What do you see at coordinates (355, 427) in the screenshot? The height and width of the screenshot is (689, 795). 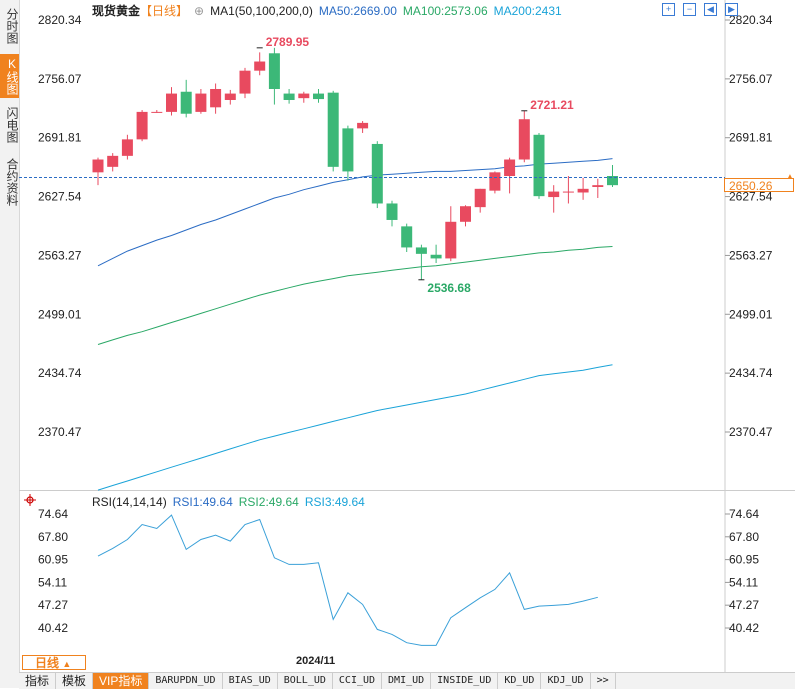 I see `ma200-line` at bounding box center [355, 427].